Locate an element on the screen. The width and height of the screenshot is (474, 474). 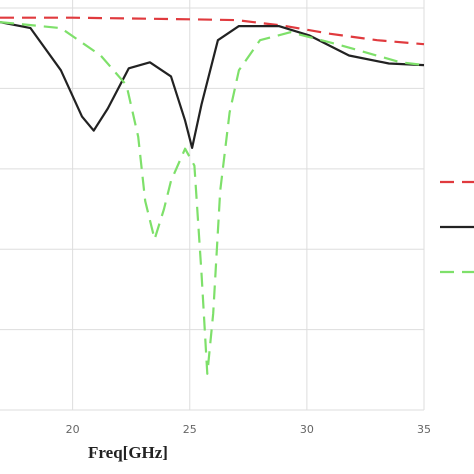
series-line is located at coordinates (212, 31).